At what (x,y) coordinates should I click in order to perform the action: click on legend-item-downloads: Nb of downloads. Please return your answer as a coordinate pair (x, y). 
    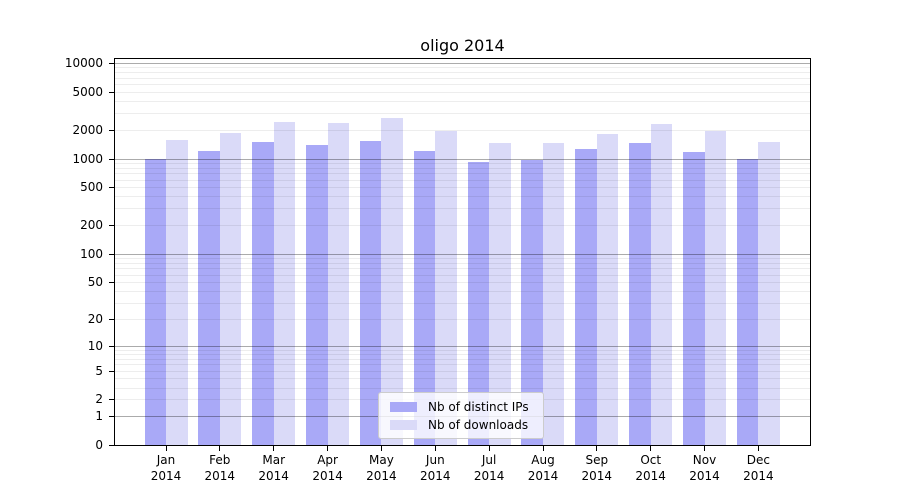
    Looking at the image, I should click on (461, 425).